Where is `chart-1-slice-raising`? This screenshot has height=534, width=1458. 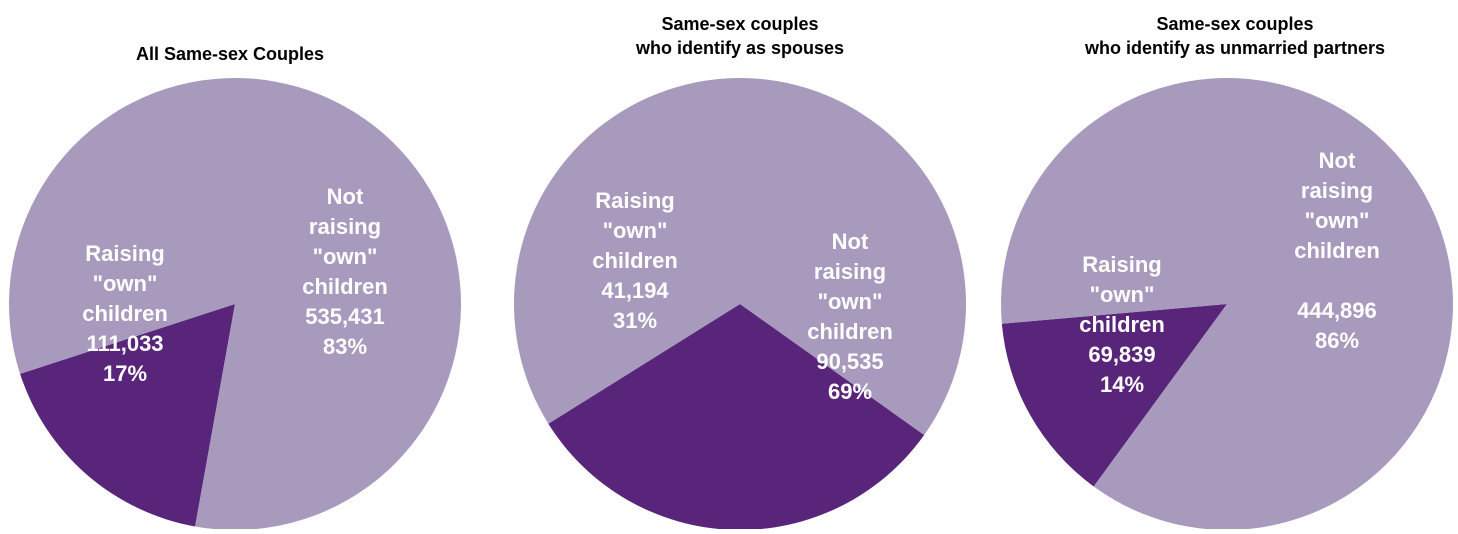 chart-1-slice-raising is located at coordinates (128, 415).